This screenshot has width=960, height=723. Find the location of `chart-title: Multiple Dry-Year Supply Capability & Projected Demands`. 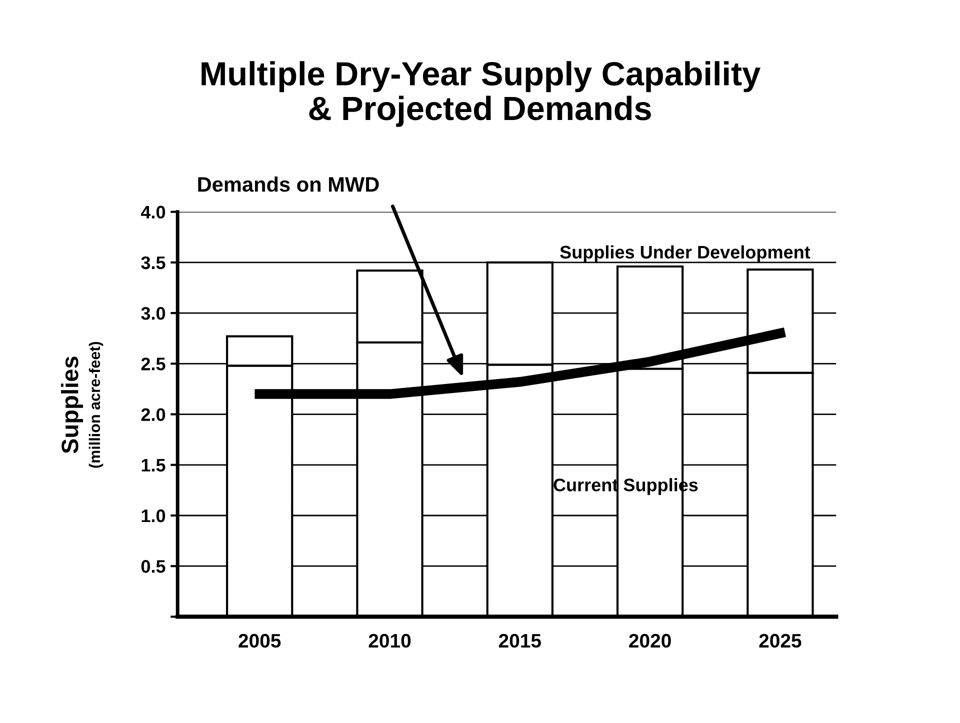

chart-title: Multiple Dry-Year Supply Capability & Projected Demands is located at coordinates (481, 94).